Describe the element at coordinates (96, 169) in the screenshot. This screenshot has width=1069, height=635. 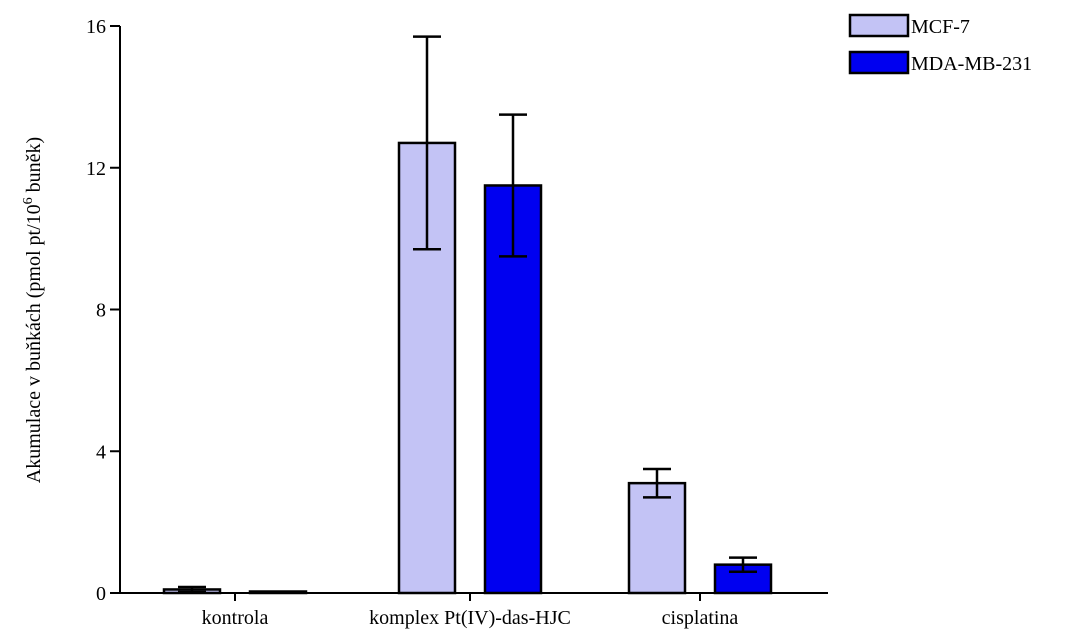
I see `y-tick-label: 12` at that location.